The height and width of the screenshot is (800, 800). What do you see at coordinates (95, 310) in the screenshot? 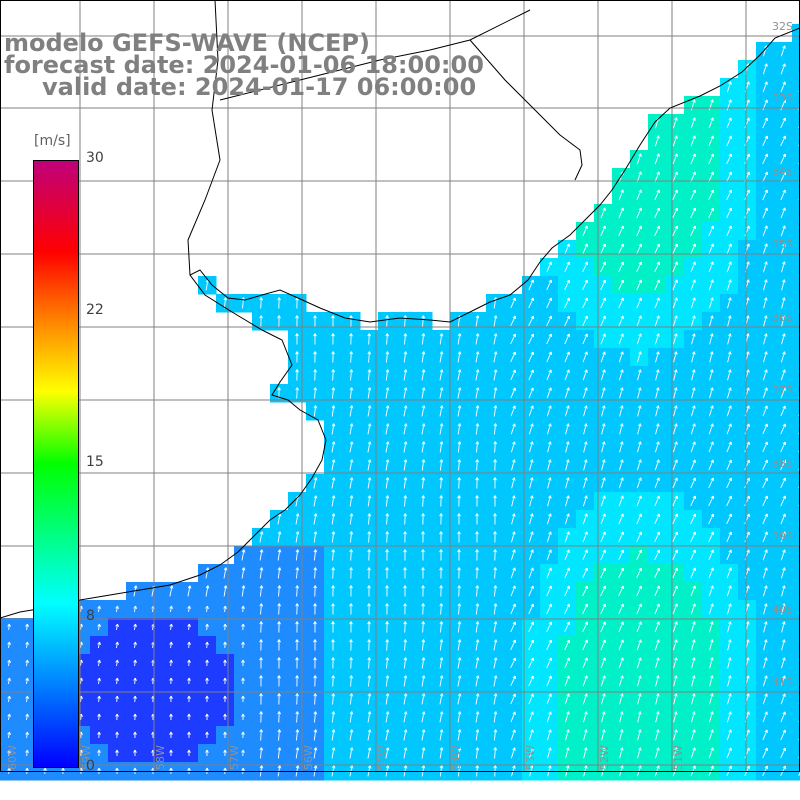
I see `colorbar-tick-22: 22` at bounding box center [95, 310].